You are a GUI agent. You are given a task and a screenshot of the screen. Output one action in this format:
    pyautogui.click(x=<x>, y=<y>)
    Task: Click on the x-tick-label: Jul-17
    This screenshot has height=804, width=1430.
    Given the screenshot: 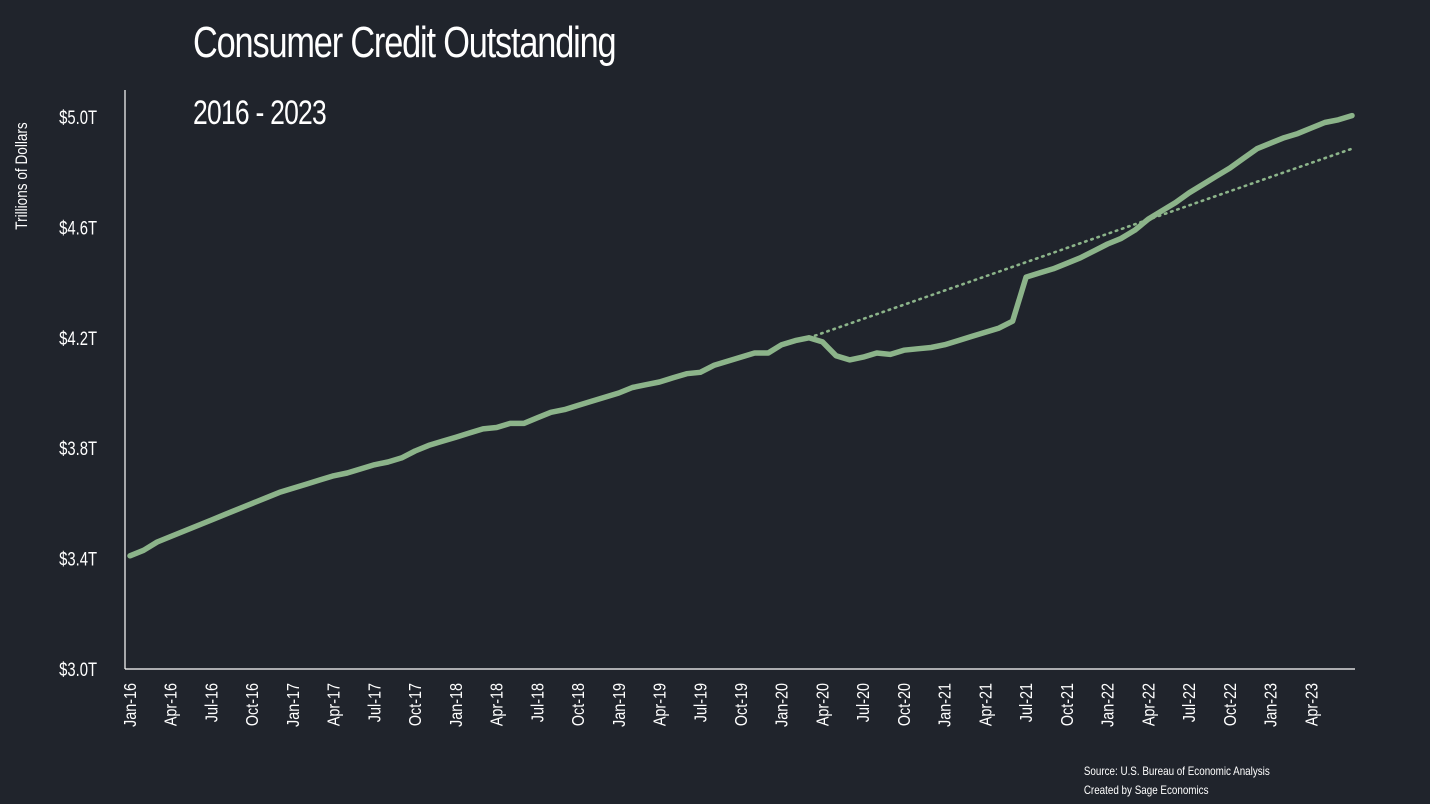 What is the action you would take?
    pyautogui.click(x=375, y=702)
    